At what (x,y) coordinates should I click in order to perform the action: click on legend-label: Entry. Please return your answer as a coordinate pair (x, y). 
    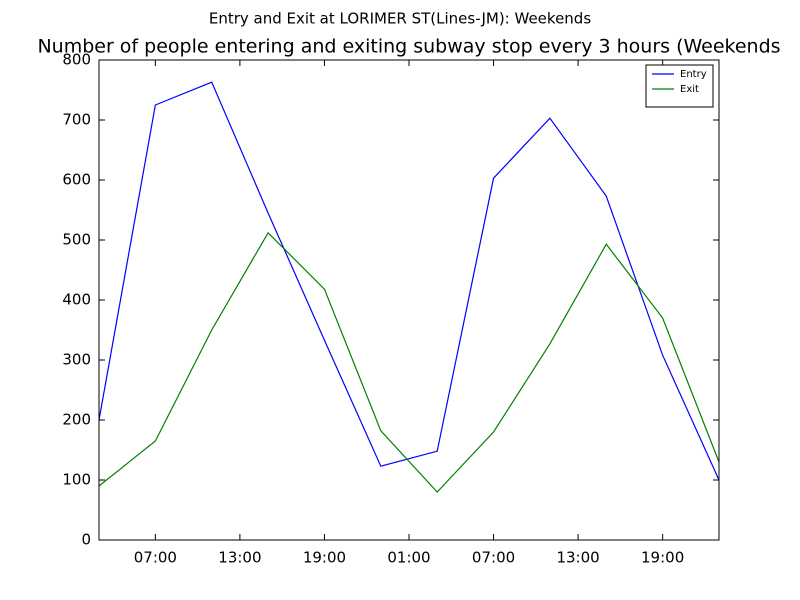
    Looking at the image, I should click on (693, 74).